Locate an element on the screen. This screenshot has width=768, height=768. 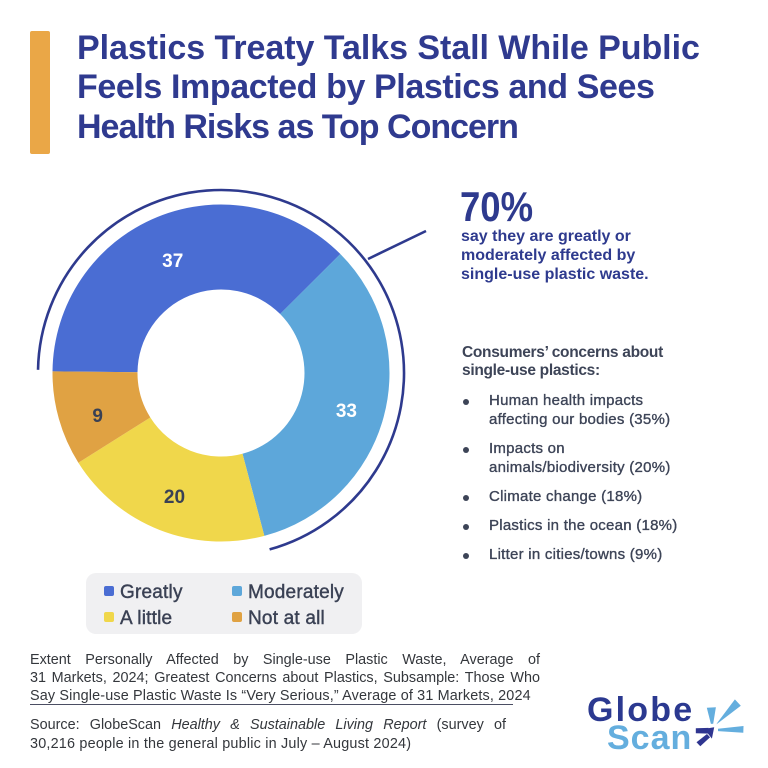
svg-text: 37 is located at coordinates (172, 261).